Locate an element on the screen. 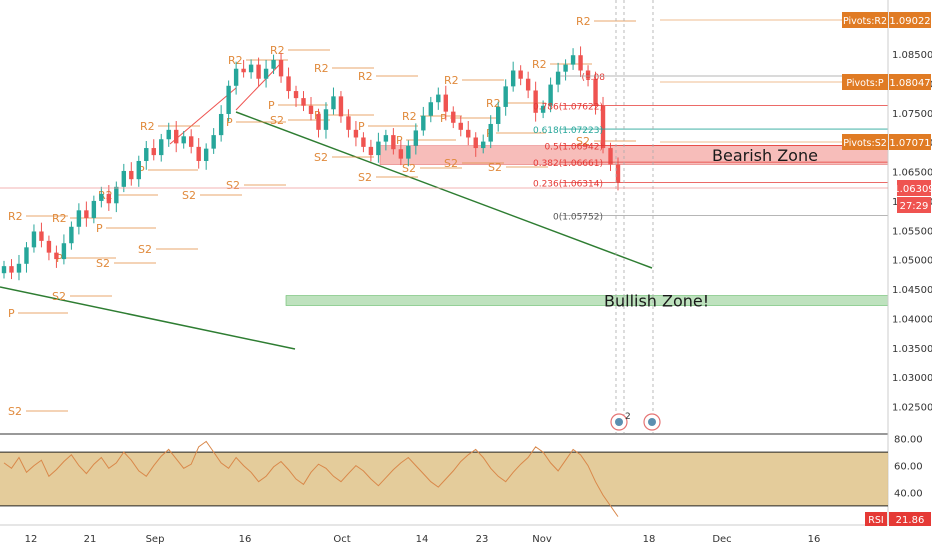 The height and width of the screenshot is (554, 932). time-tick-label: 21 is located at coordinates (90, 539).